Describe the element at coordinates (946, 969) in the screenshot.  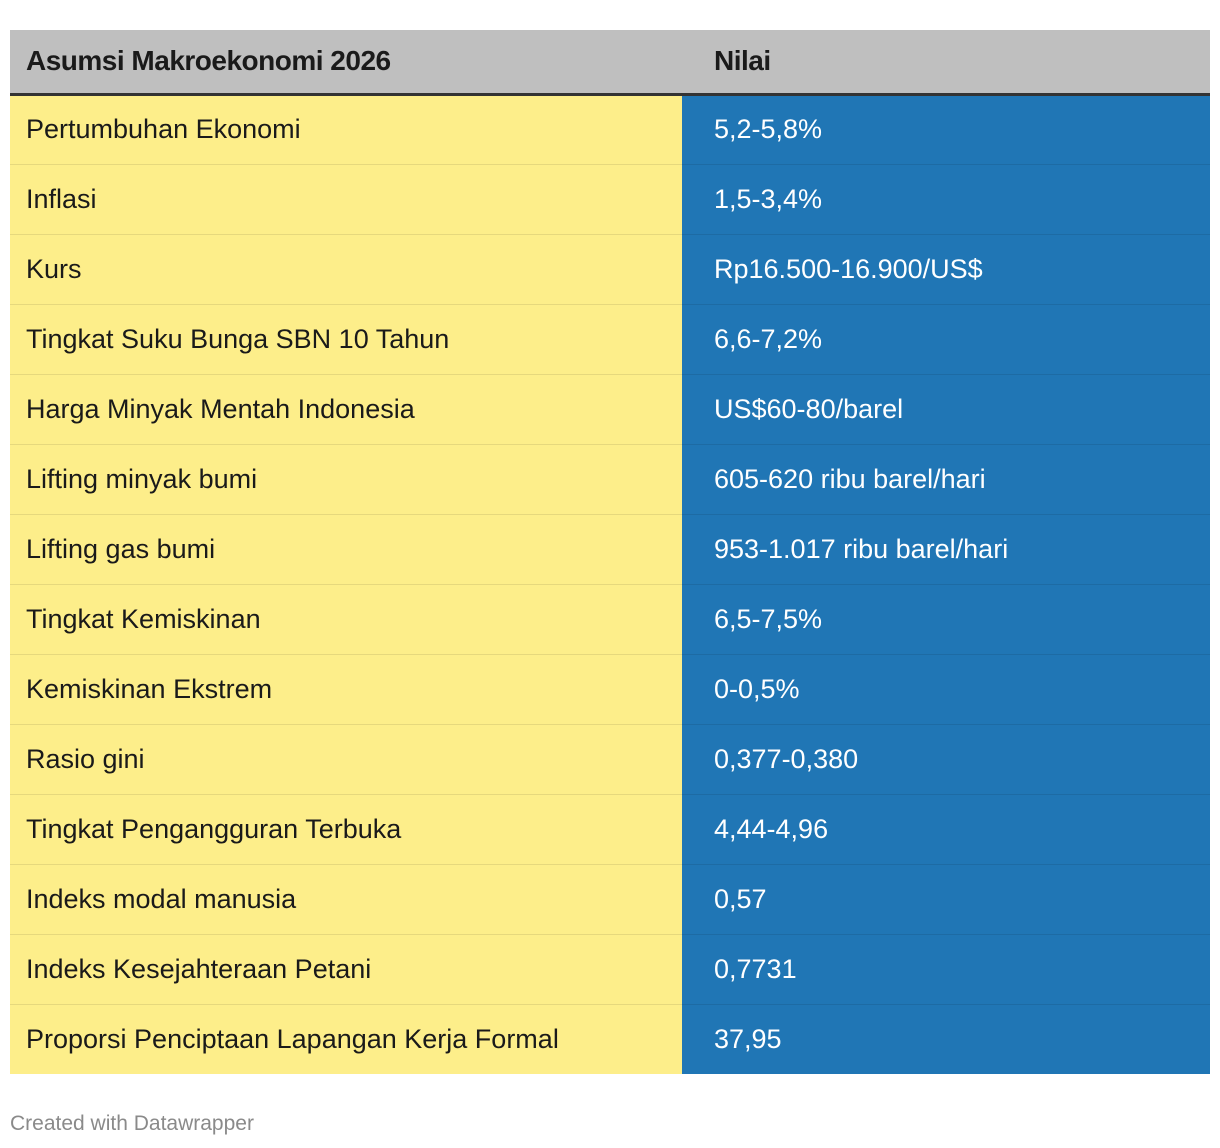
I see `row-value-cell: 0,7731` at that location.